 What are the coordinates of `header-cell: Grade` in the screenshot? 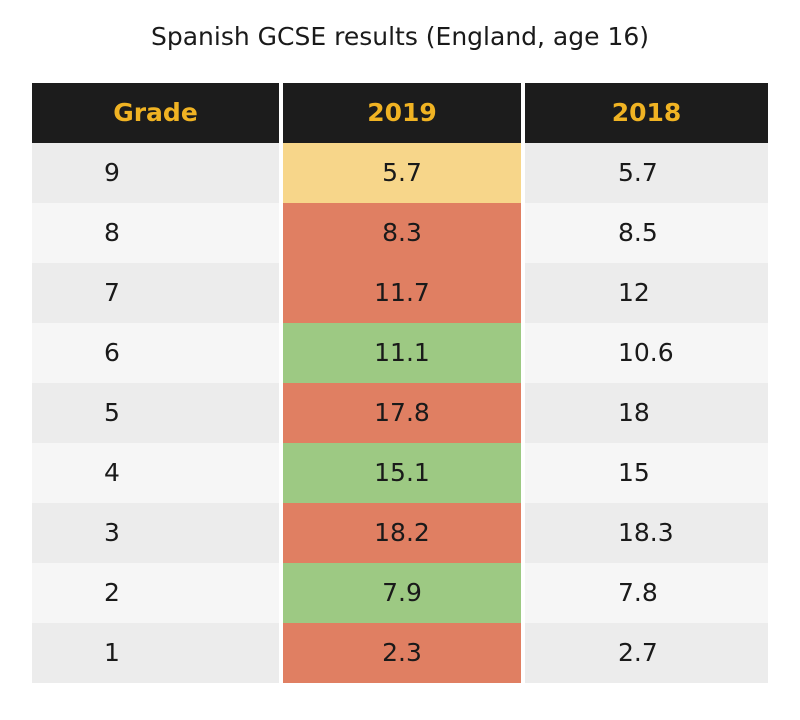 It's located at (155, 113).